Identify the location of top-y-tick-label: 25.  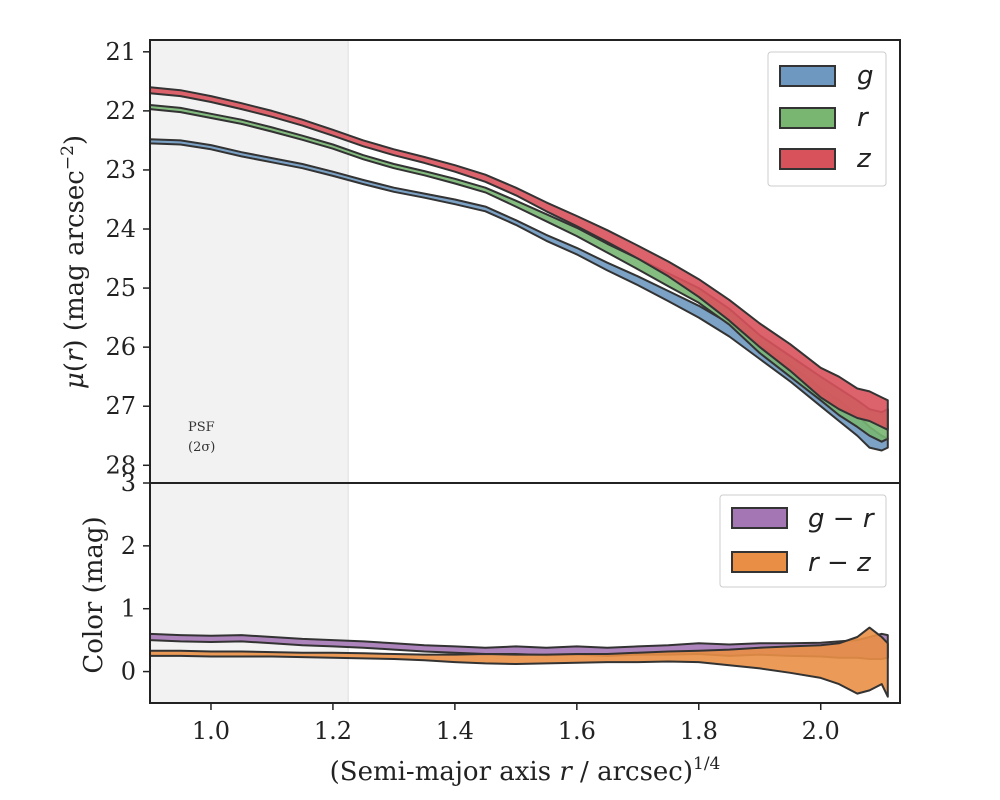
(120, 288).